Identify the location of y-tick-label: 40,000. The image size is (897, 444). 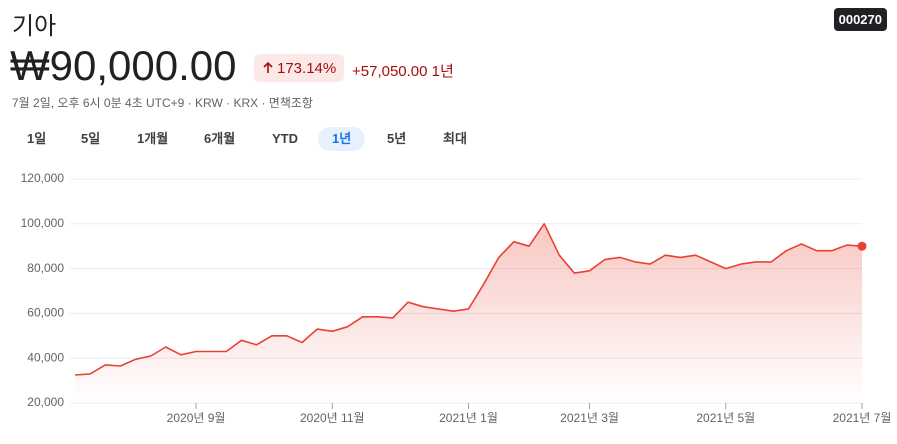
(45, 357).